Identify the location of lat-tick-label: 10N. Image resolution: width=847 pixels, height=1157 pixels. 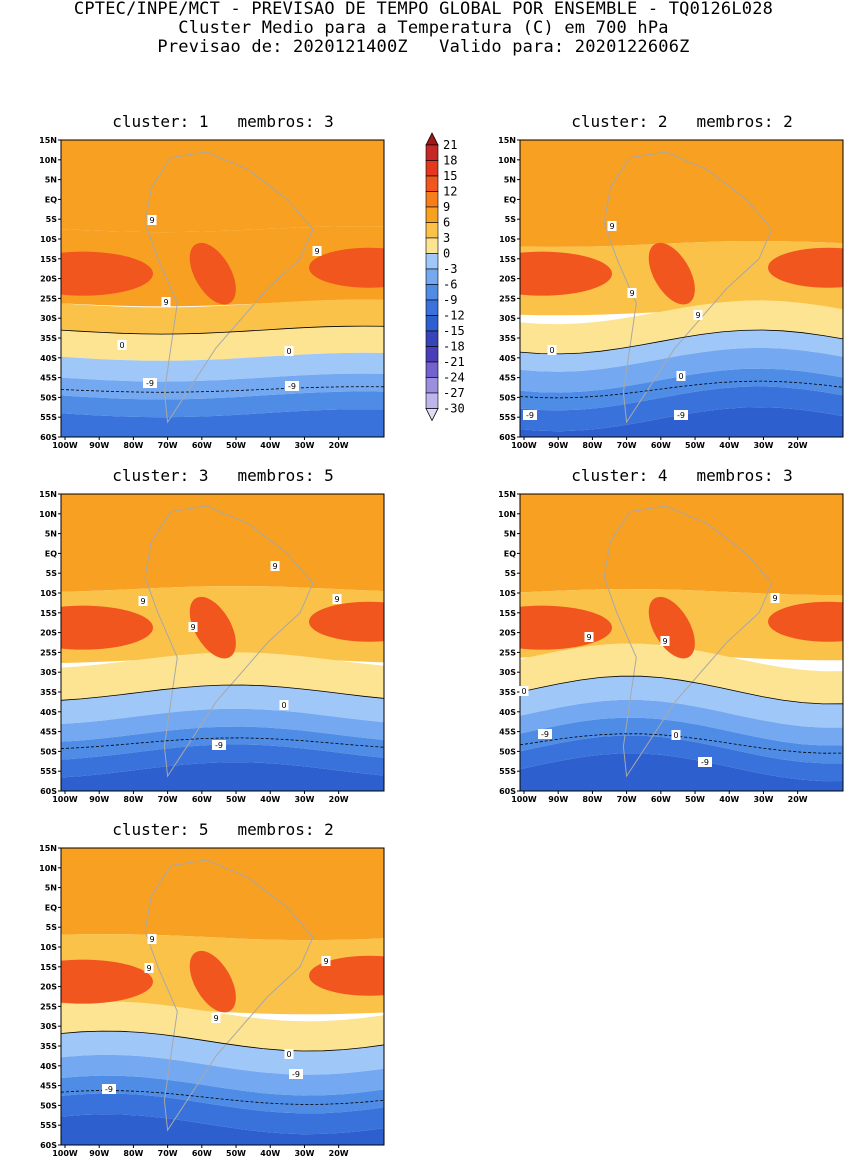
(48, 160).